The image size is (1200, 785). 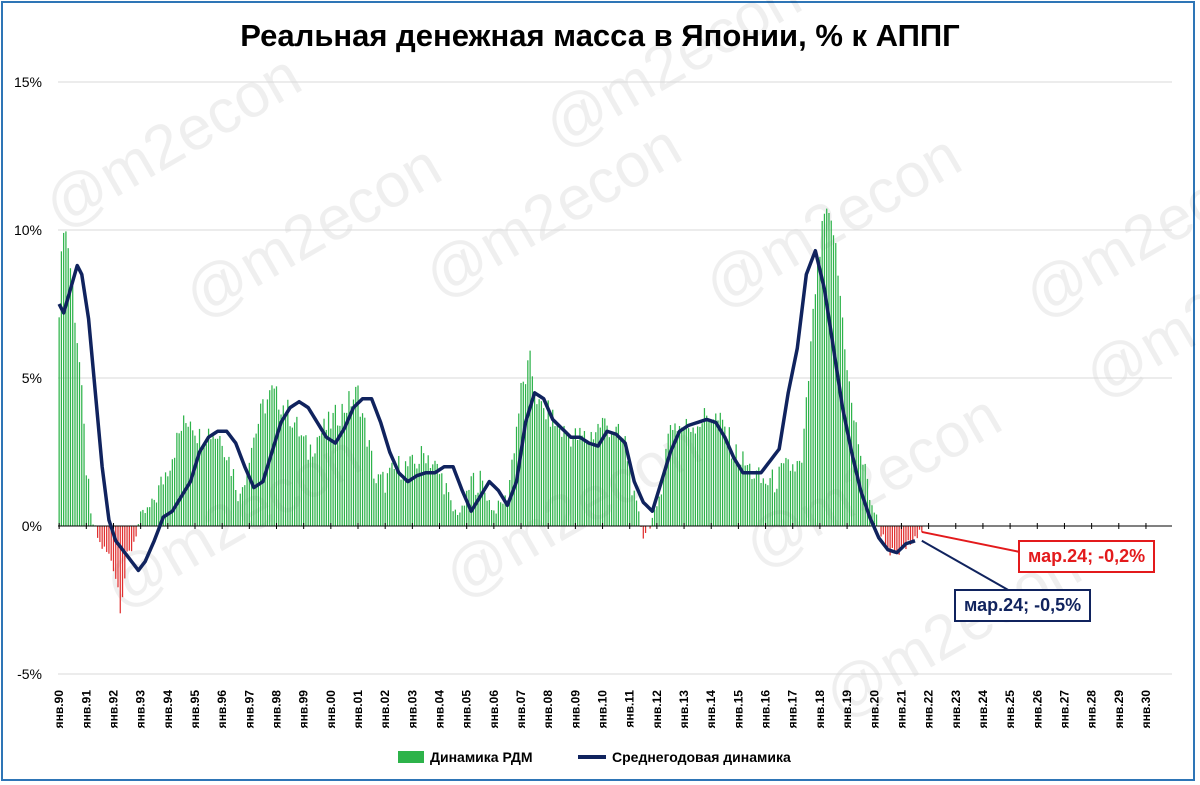 I want to click on x-tick-label: янв.07, so click(x=521, y=709).